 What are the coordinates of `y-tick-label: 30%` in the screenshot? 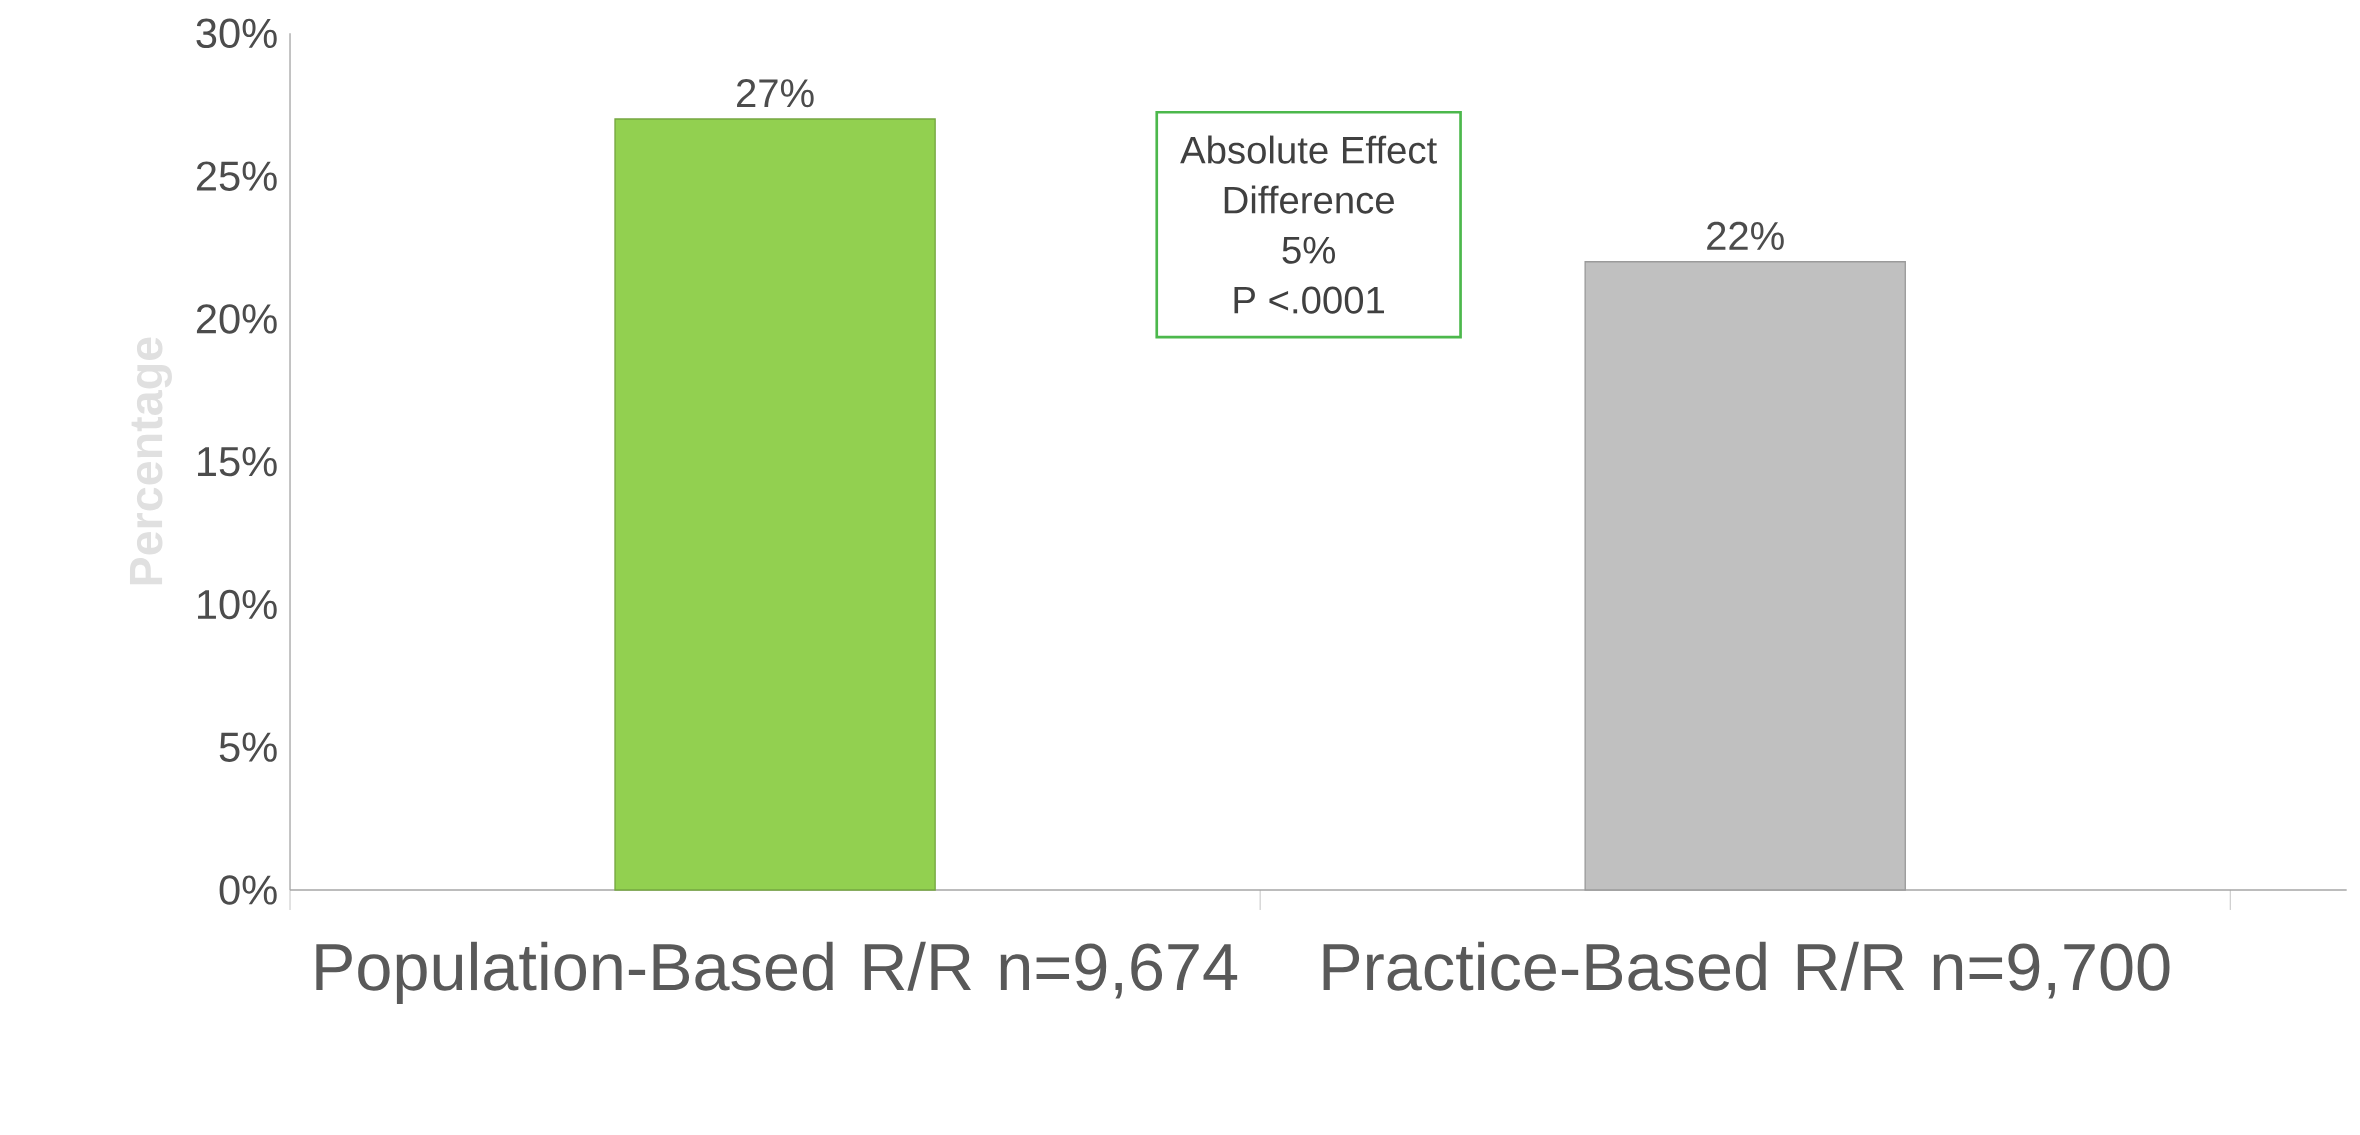 It's located at (236, 33).